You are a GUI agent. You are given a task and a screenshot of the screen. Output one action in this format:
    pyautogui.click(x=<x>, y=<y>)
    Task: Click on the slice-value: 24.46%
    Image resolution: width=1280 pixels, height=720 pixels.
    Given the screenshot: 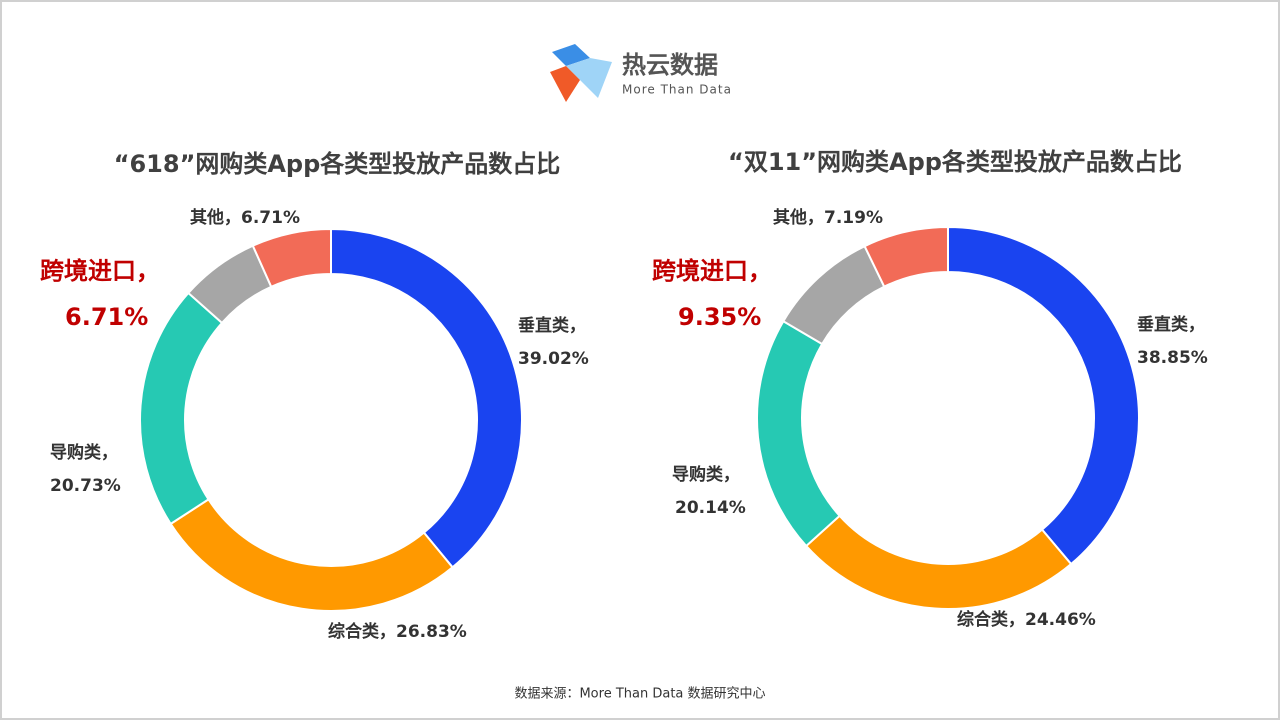 What is the action you would take?
    pyautogui.click(x=1060, y=620)
    